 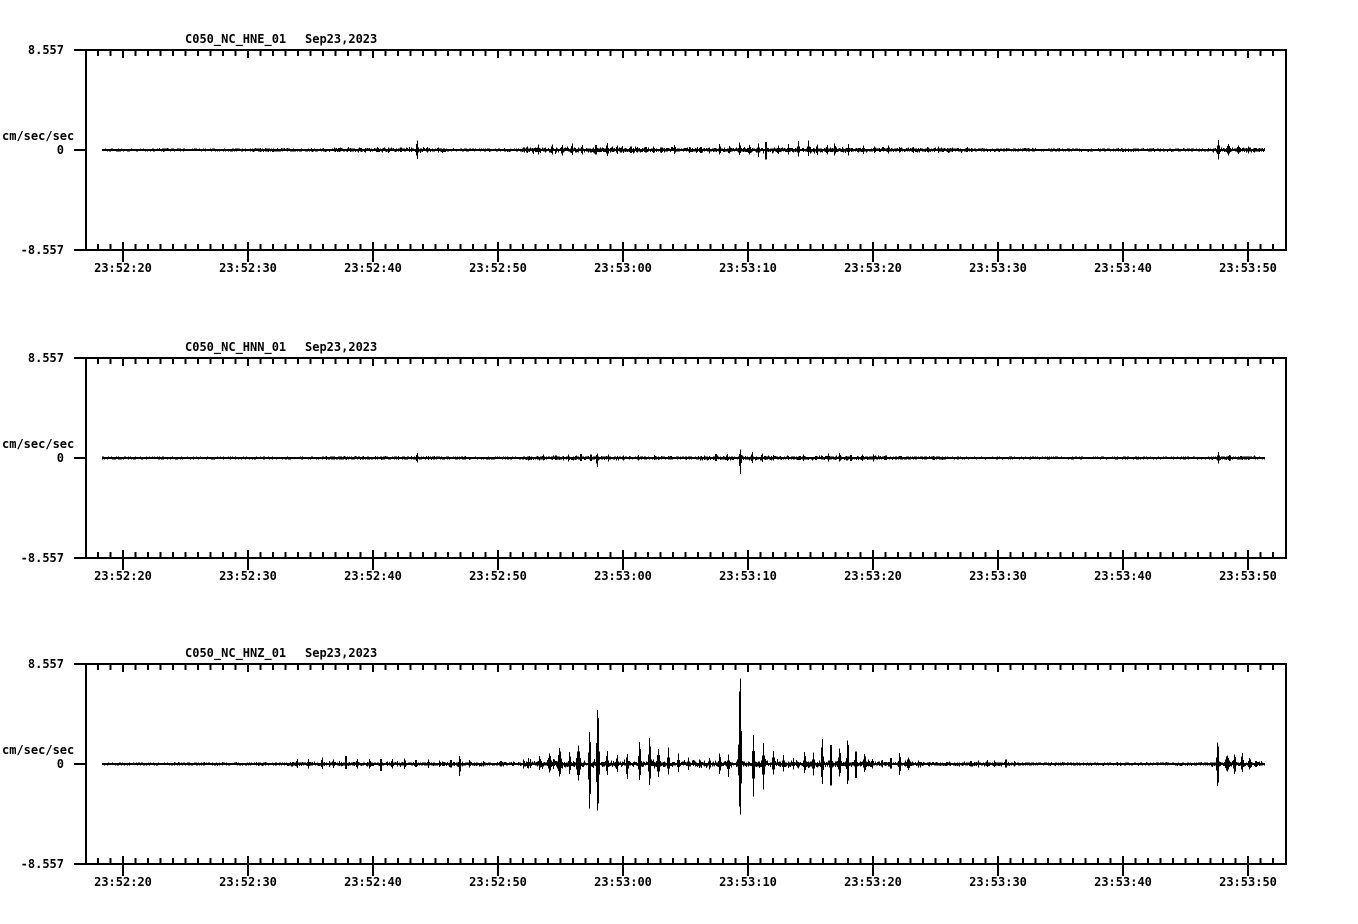 What do you see at coordinates (38, 136) in the screenshot?
I see `panel-1-yunit-label: cm/sec/sec` at bounding box center [38, 136].